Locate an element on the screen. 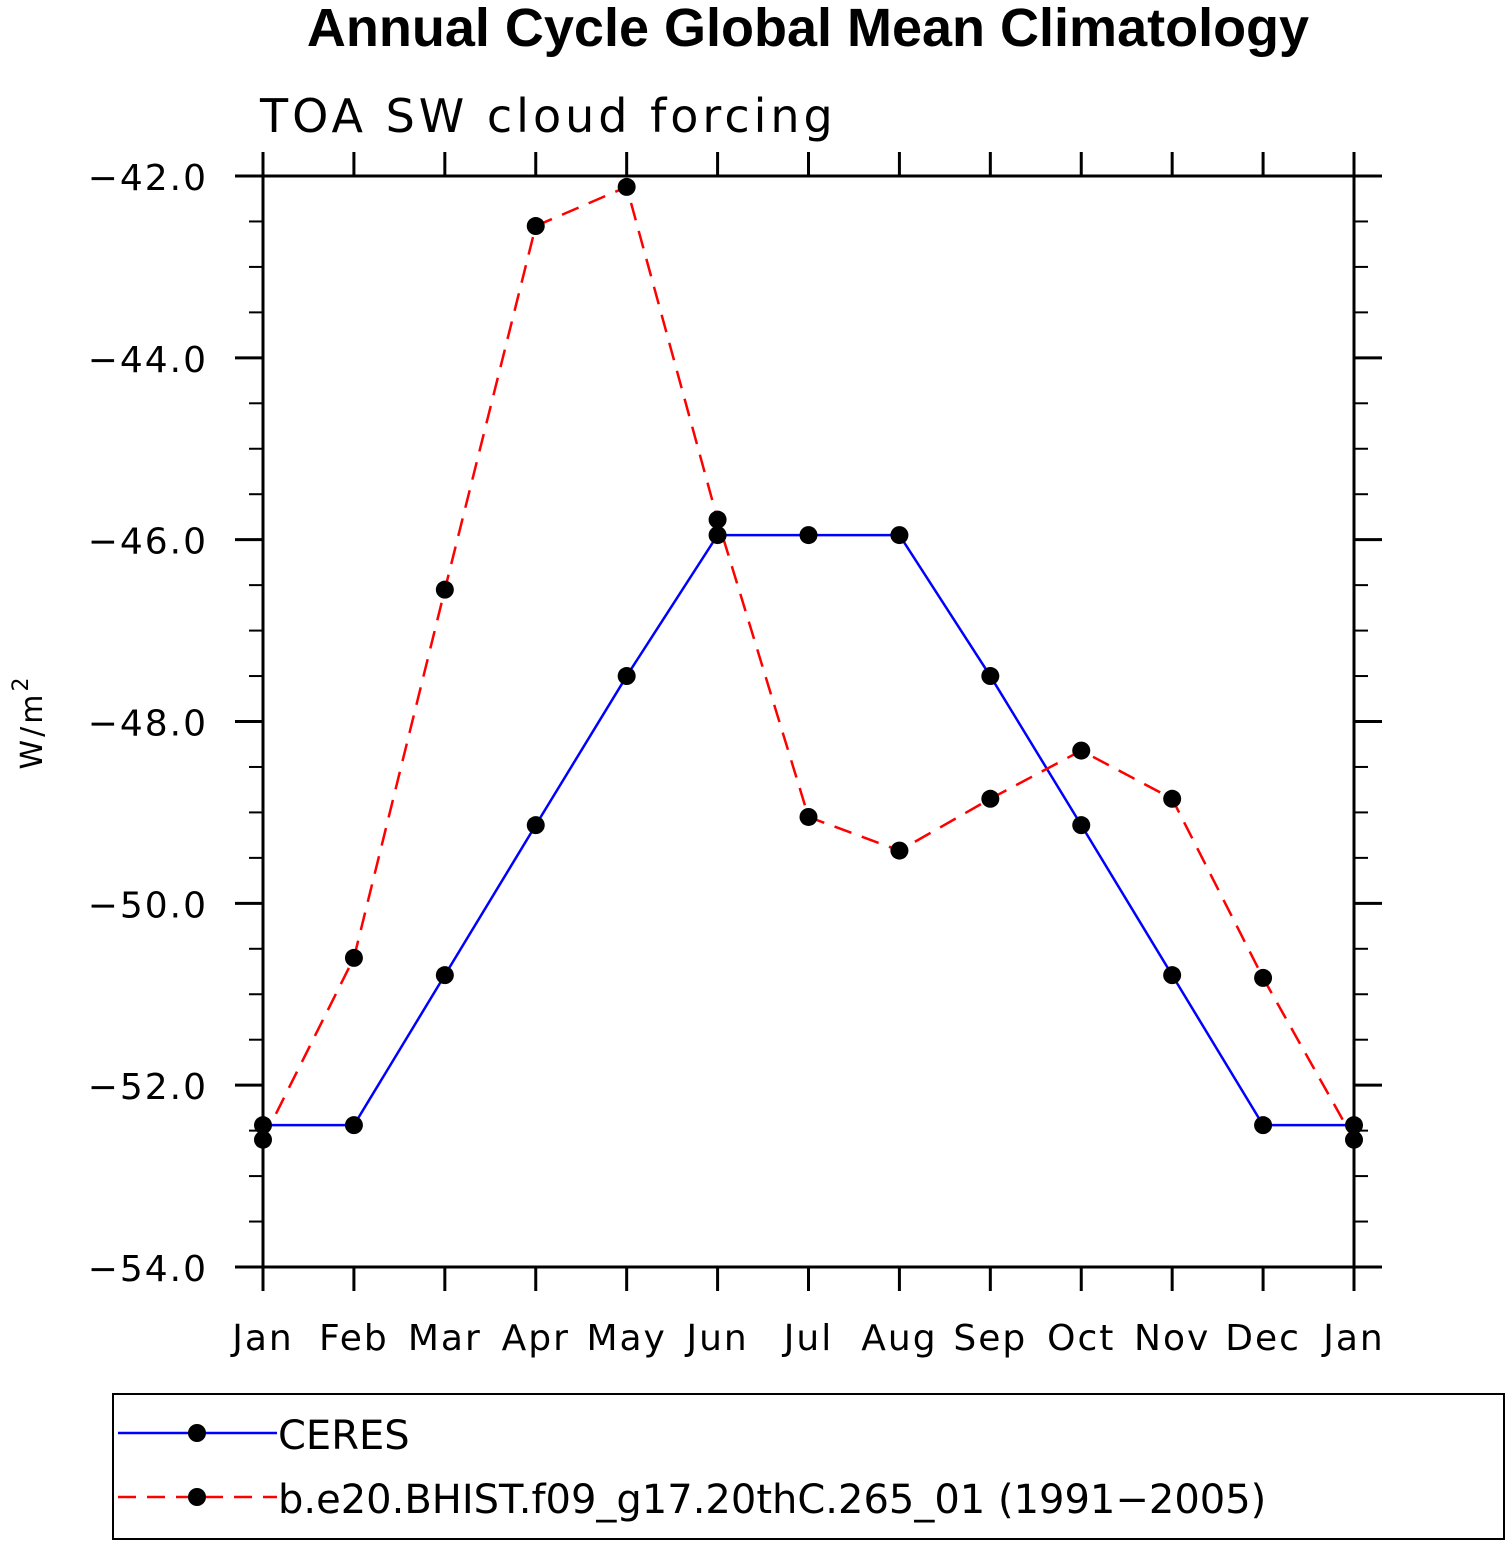  legend-marker-ceres is located at coordinates (197, 1433).